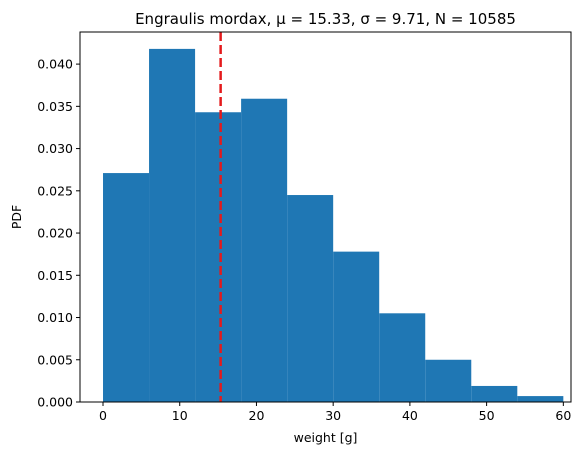  I want to click on x-tick-label: 30, so click(333, 415).